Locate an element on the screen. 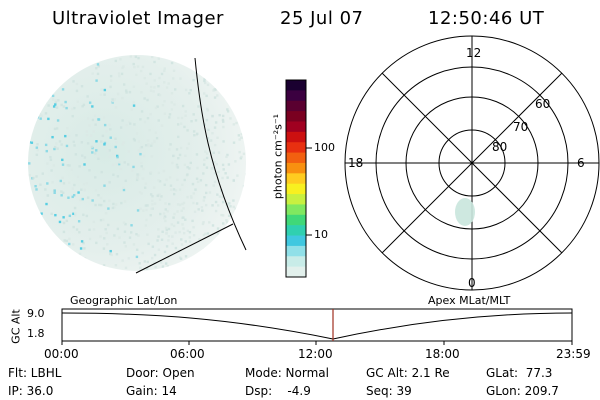 This screenshot has height=400, width=600. dsp-readout: Dsp: -4.9 is located at coordinates (278, 391).